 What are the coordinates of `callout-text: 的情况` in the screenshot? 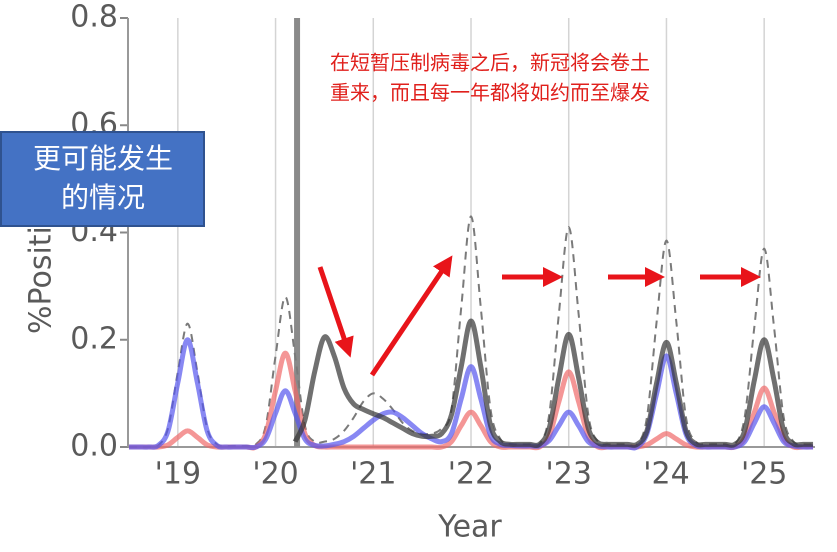 It's located at (103, 197).